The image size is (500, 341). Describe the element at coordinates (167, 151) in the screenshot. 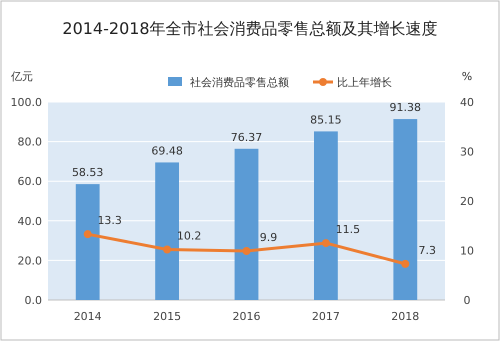

I see `data-label: 69.48` at that location.